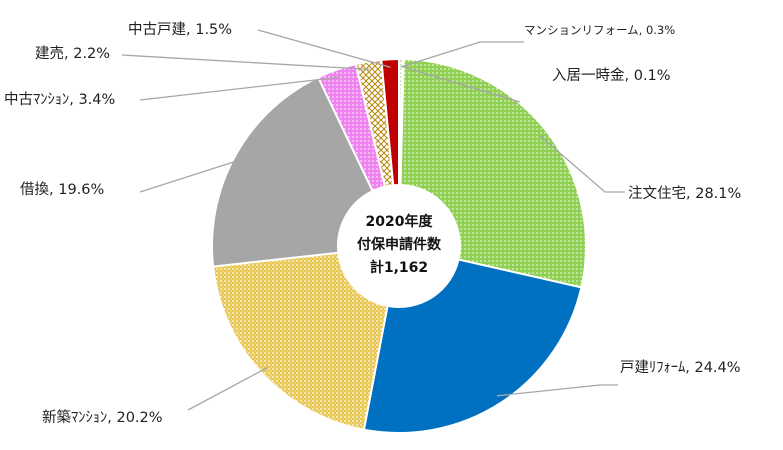 The width and height of the screenshot is (783, 450). Describe the element at coordinates (684, 193) in the screenshot. I see `slice-label-3: 注文住宅, 28.1%` at that location.